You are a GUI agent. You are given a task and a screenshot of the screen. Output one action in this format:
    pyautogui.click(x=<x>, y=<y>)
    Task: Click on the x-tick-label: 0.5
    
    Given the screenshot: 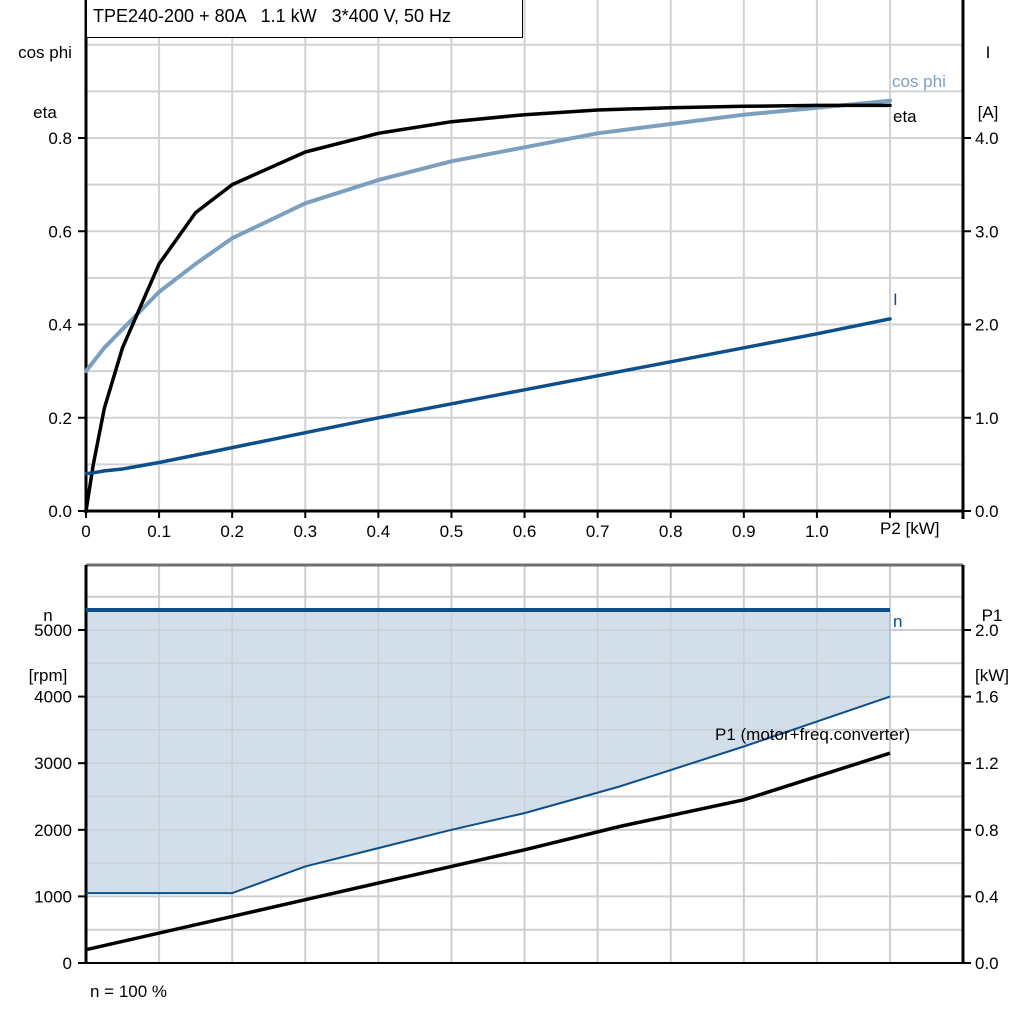 What is the action you would take?
    pyautogui.click(x=452, y=531)
    